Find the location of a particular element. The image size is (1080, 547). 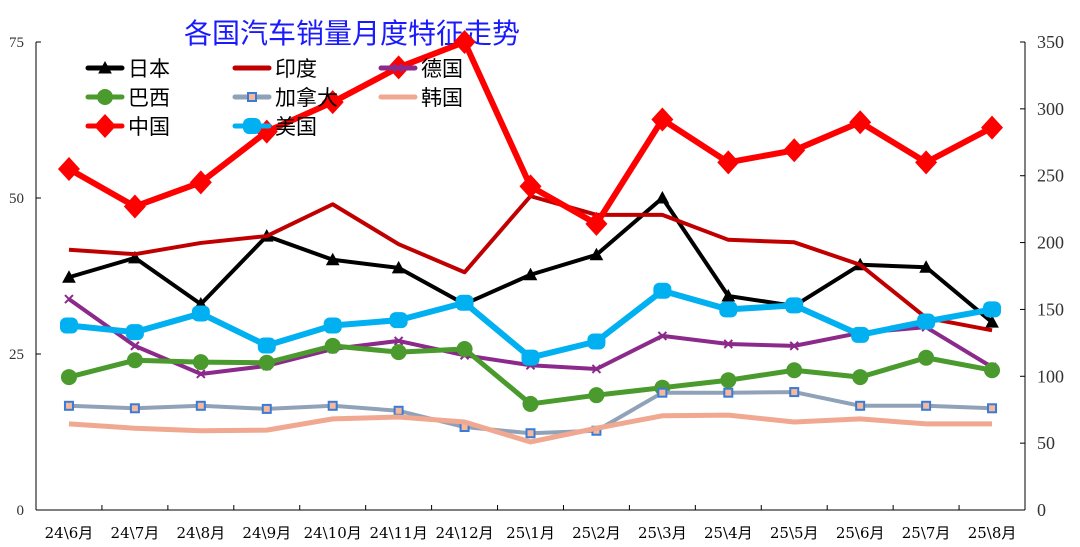

legend-label: 日本 is located at coordinates (149, 69).